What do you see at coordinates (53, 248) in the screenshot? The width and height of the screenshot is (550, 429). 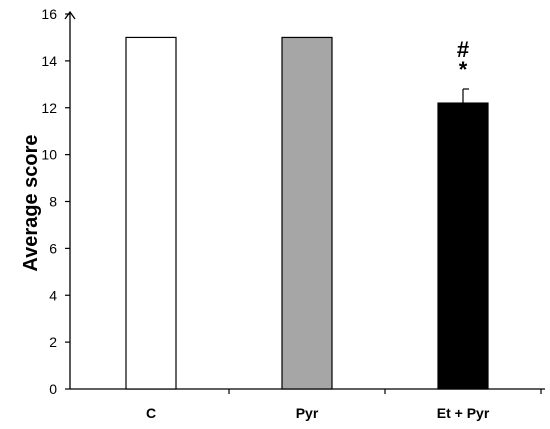 I see `y-tick-label-6: 6` at bounding box center [53, 248].